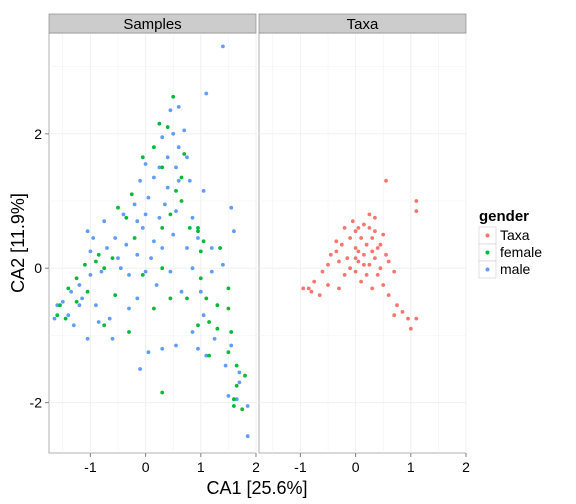  I want to click on strip-taxa, so click(362, 23).